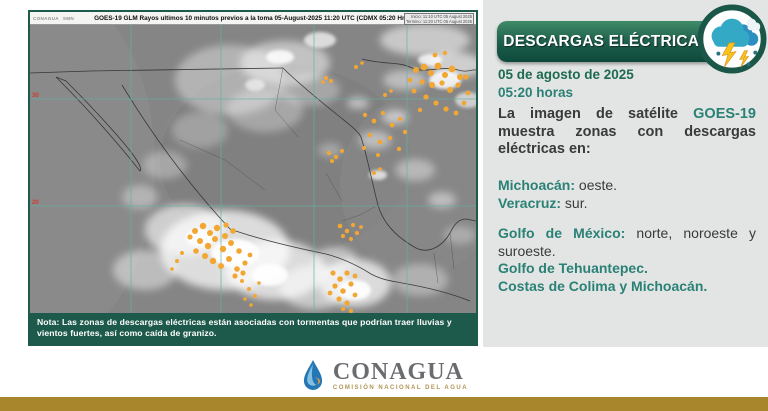 The height and width of the screenshot is (411, 768). Describe the element at coordinates (730, 32) in the screenshot. I see `cloud-front` at that location.